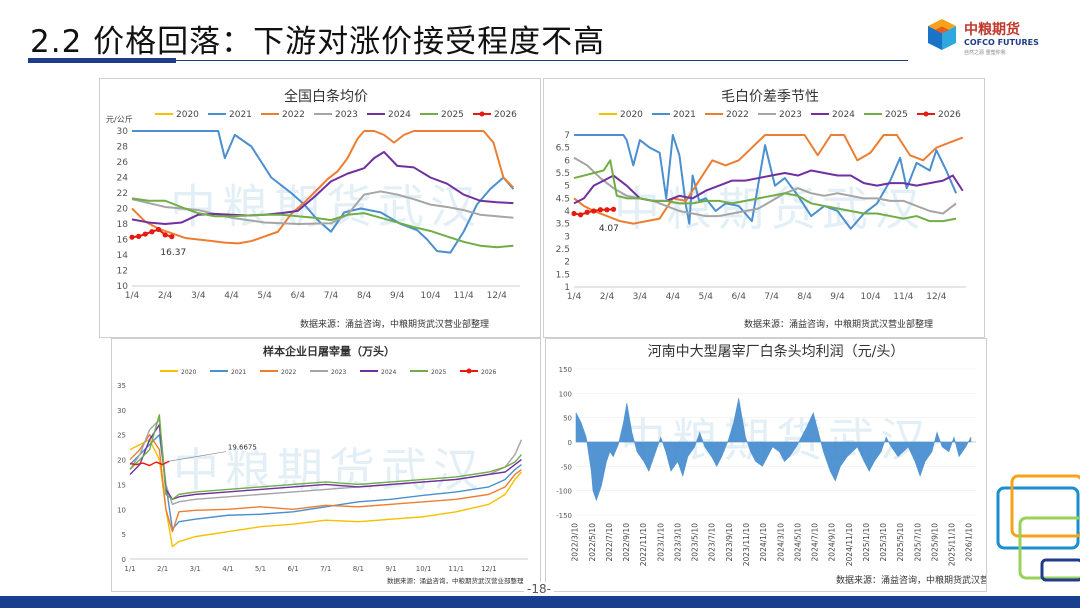 The image size is (1080, 608). What do you see at coordinates (123, 210) in the screenshot?
I see `y-tick-label: 20` at bounding box center [123, 210].